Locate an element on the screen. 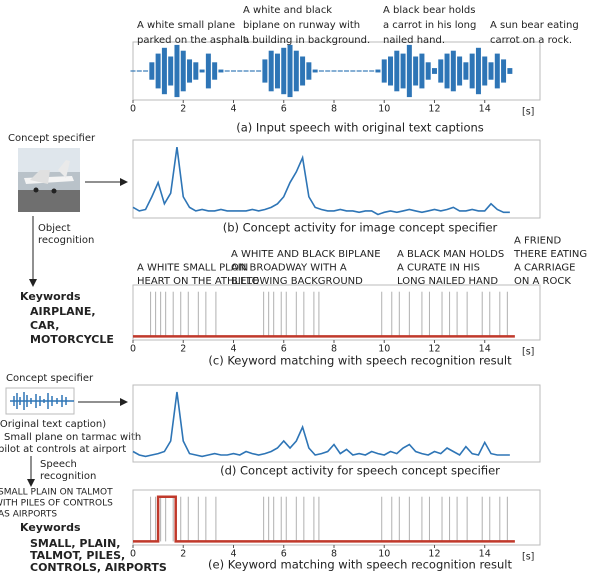 The width and height of the screenshot is (590, 573). keyword: TALMOT, PILES, is located at coordinates (77, 555).